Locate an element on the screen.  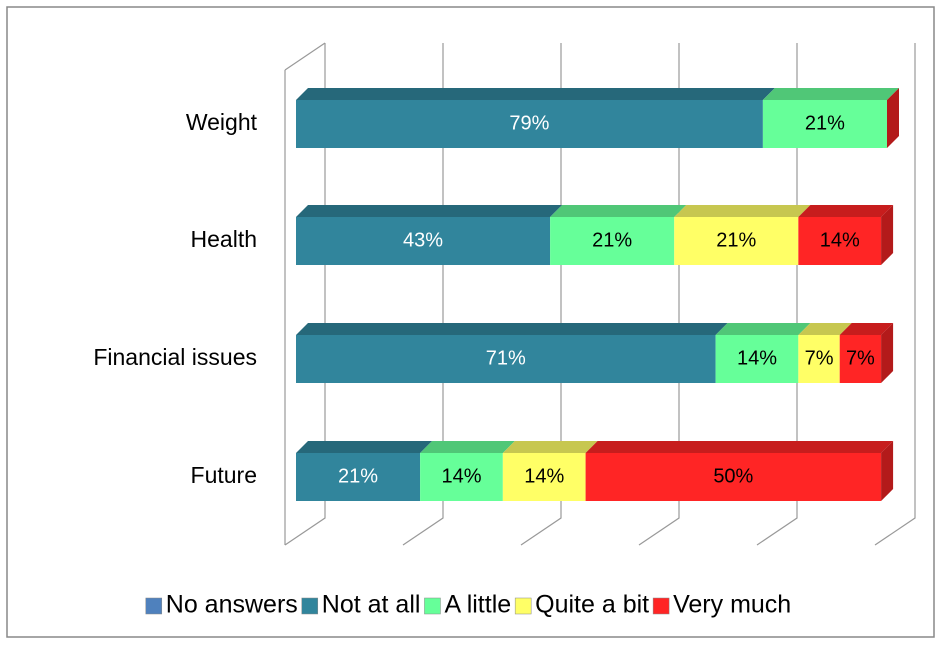
legend-label: Very much is located at coordinates (732, 605).